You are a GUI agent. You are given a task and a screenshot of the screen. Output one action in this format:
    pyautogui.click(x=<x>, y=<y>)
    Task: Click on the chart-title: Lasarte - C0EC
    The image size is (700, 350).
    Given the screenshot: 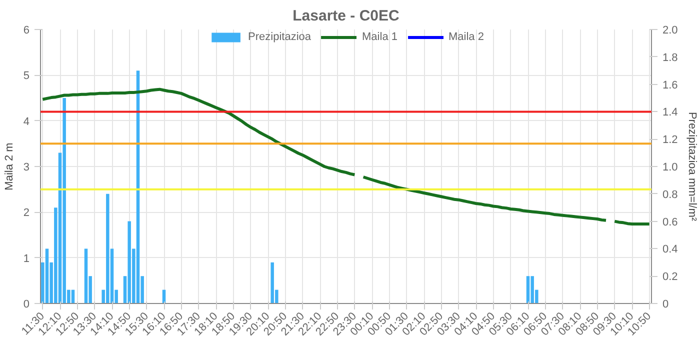 What is the action you would take?
    pyautogui.click(x=346, y=16)
    